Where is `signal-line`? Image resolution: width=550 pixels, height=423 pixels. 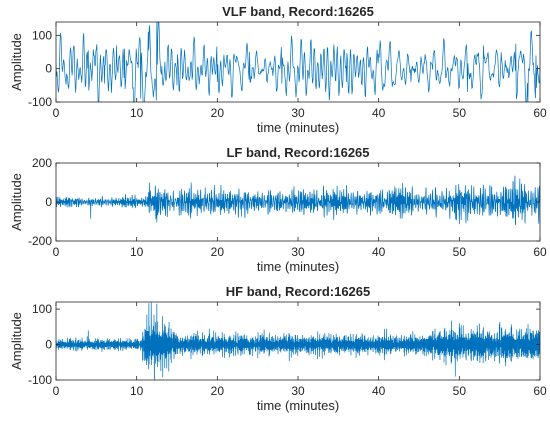
signal-line is located at coordinates (298, 200).